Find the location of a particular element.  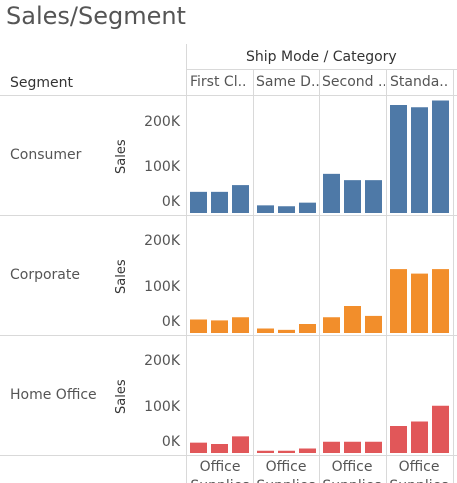

column-header-second-class: Second .. is located at coordinates (353, 82).